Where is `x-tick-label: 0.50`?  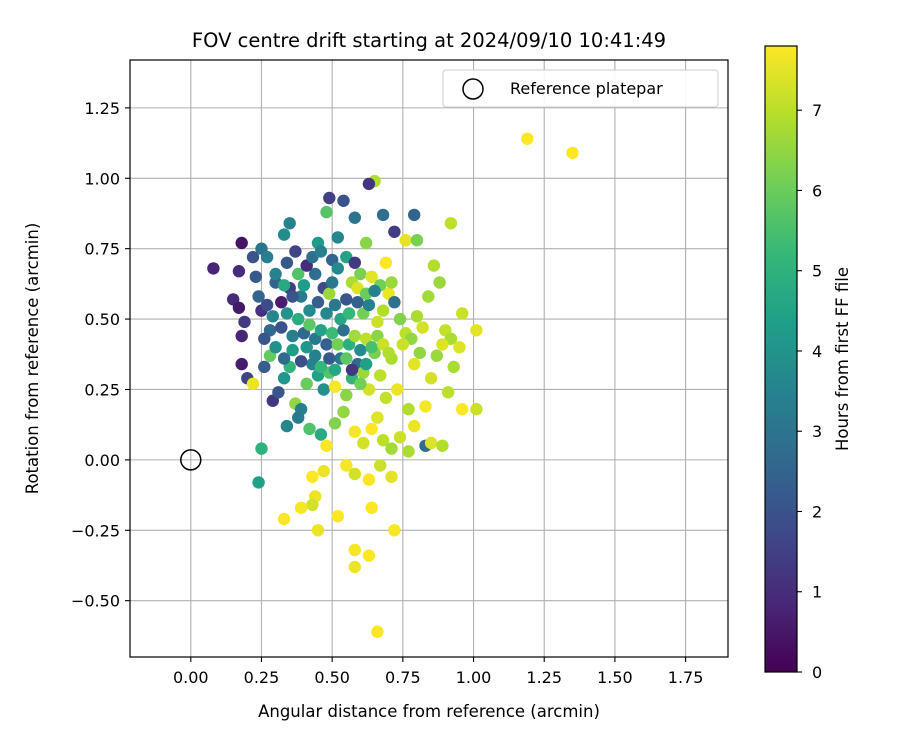
x-tick-label: 0.50 is located at coordinates (332, 677).